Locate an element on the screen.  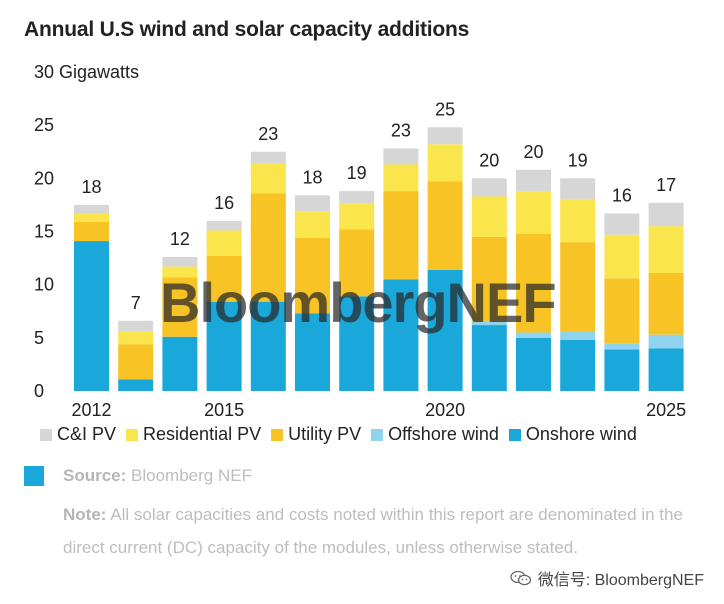
bar-stack-2014 is located at coordinates (180, 324).